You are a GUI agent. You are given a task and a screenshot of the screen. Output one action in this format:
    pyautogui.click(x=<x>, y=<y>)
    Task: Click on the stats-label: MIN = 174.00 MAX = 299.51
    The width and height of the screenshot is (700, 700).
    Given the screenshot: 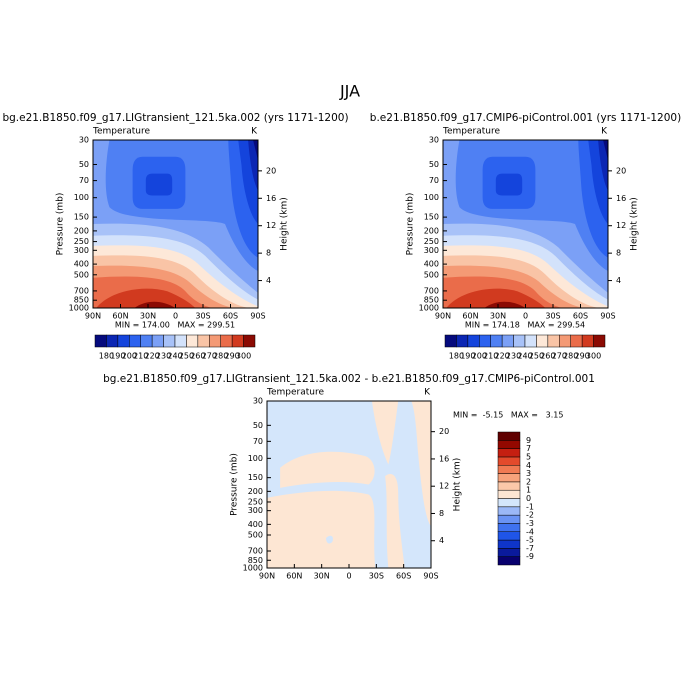 What is the action you would take?
    pyautogui.click(x=175, y=325)
    